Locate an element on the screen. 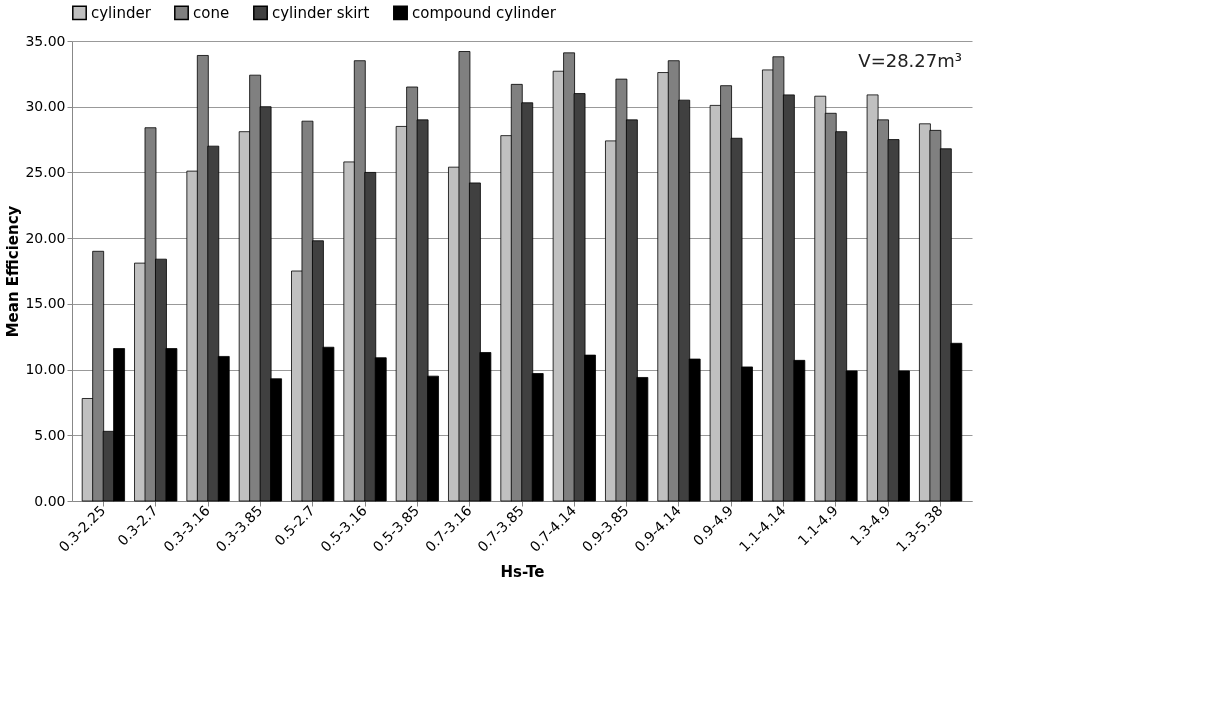 The width and height of the screenshot is (1211, 717). y-tick-label: 15.00 is located at coordinates (45, 303).